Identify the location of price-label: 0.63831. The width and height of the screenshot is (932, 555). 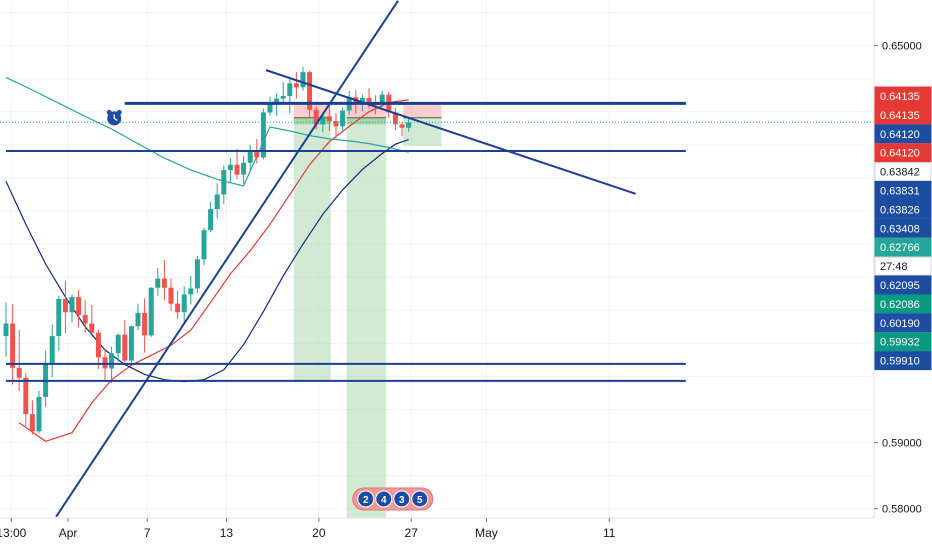
(903, 190).